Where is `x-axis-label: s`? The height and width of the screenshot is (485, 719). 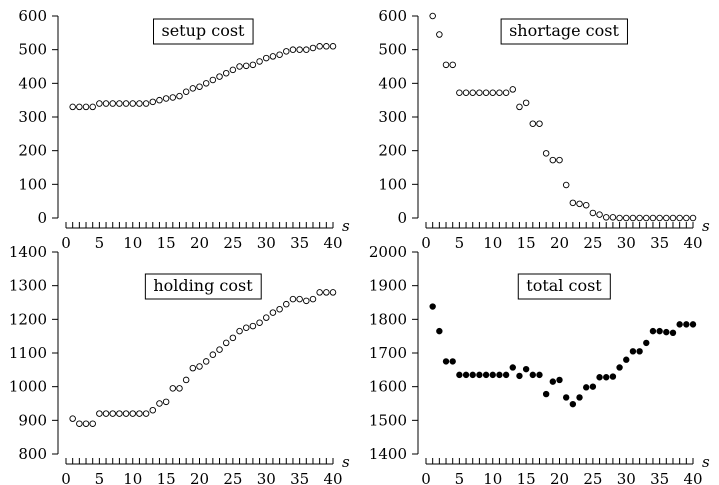 x-axis-label: s is located at coordinates (346, 226).